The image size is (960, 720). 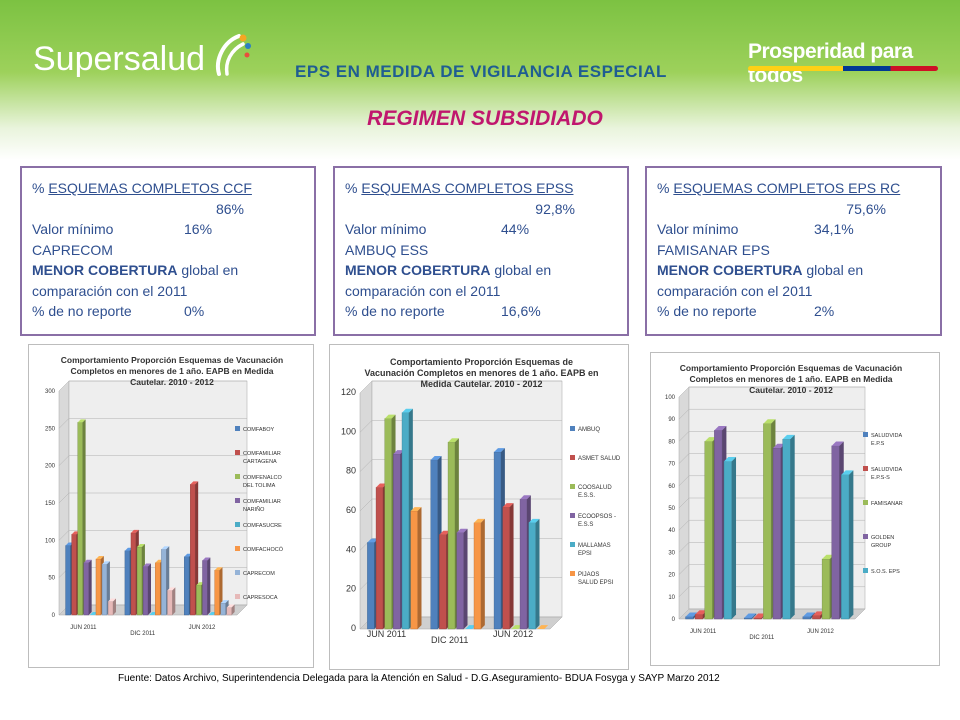 What do you see at coordinates (594, 546) in the screenshot?
I see `legend-label: MALLAMAS` at bounding box center [594, 546].